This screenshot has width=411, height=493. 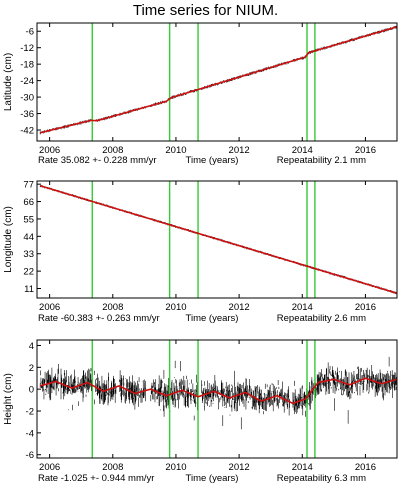 What do you see at coordinates (321, 318) in the screenshot?
I see `repeatability-label: Repeatability 2.6 mm` at bounding box center [321, 318].